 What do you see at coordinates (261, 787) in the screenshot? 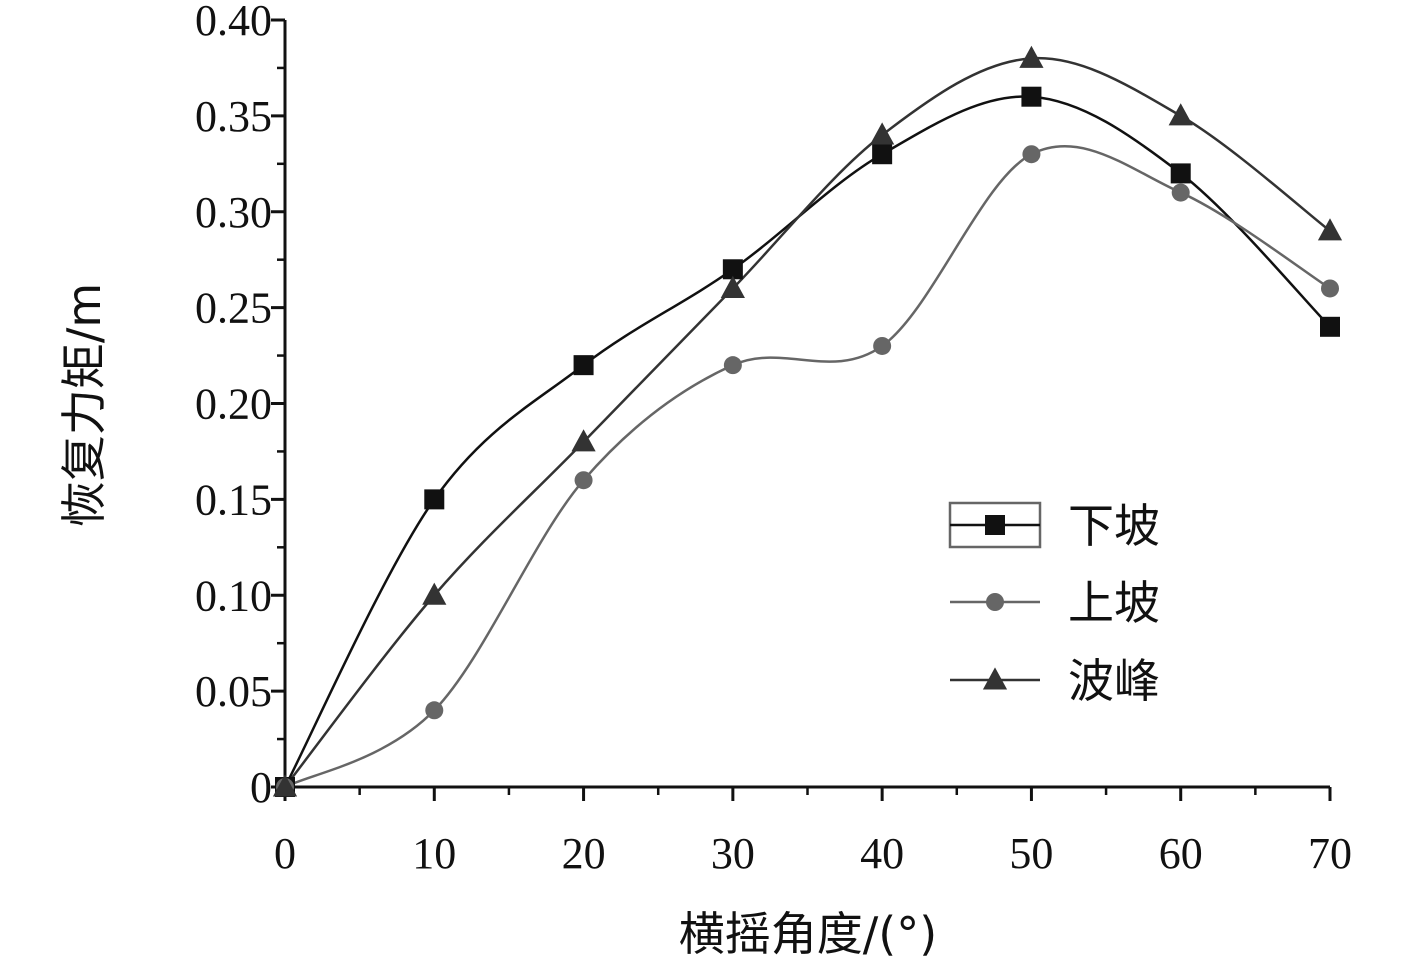
I see `y-tick-label: 0` at bounding box center [261, 787].